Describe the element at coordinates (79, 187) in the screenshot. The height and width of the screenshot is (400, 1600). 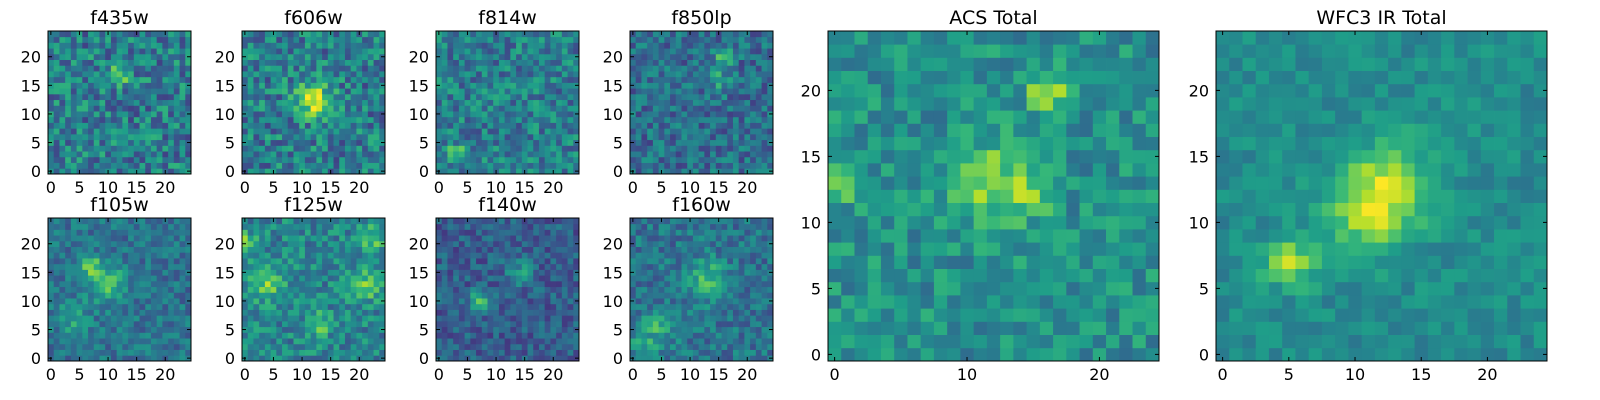
I see `x-tick-label: 5` at that location.